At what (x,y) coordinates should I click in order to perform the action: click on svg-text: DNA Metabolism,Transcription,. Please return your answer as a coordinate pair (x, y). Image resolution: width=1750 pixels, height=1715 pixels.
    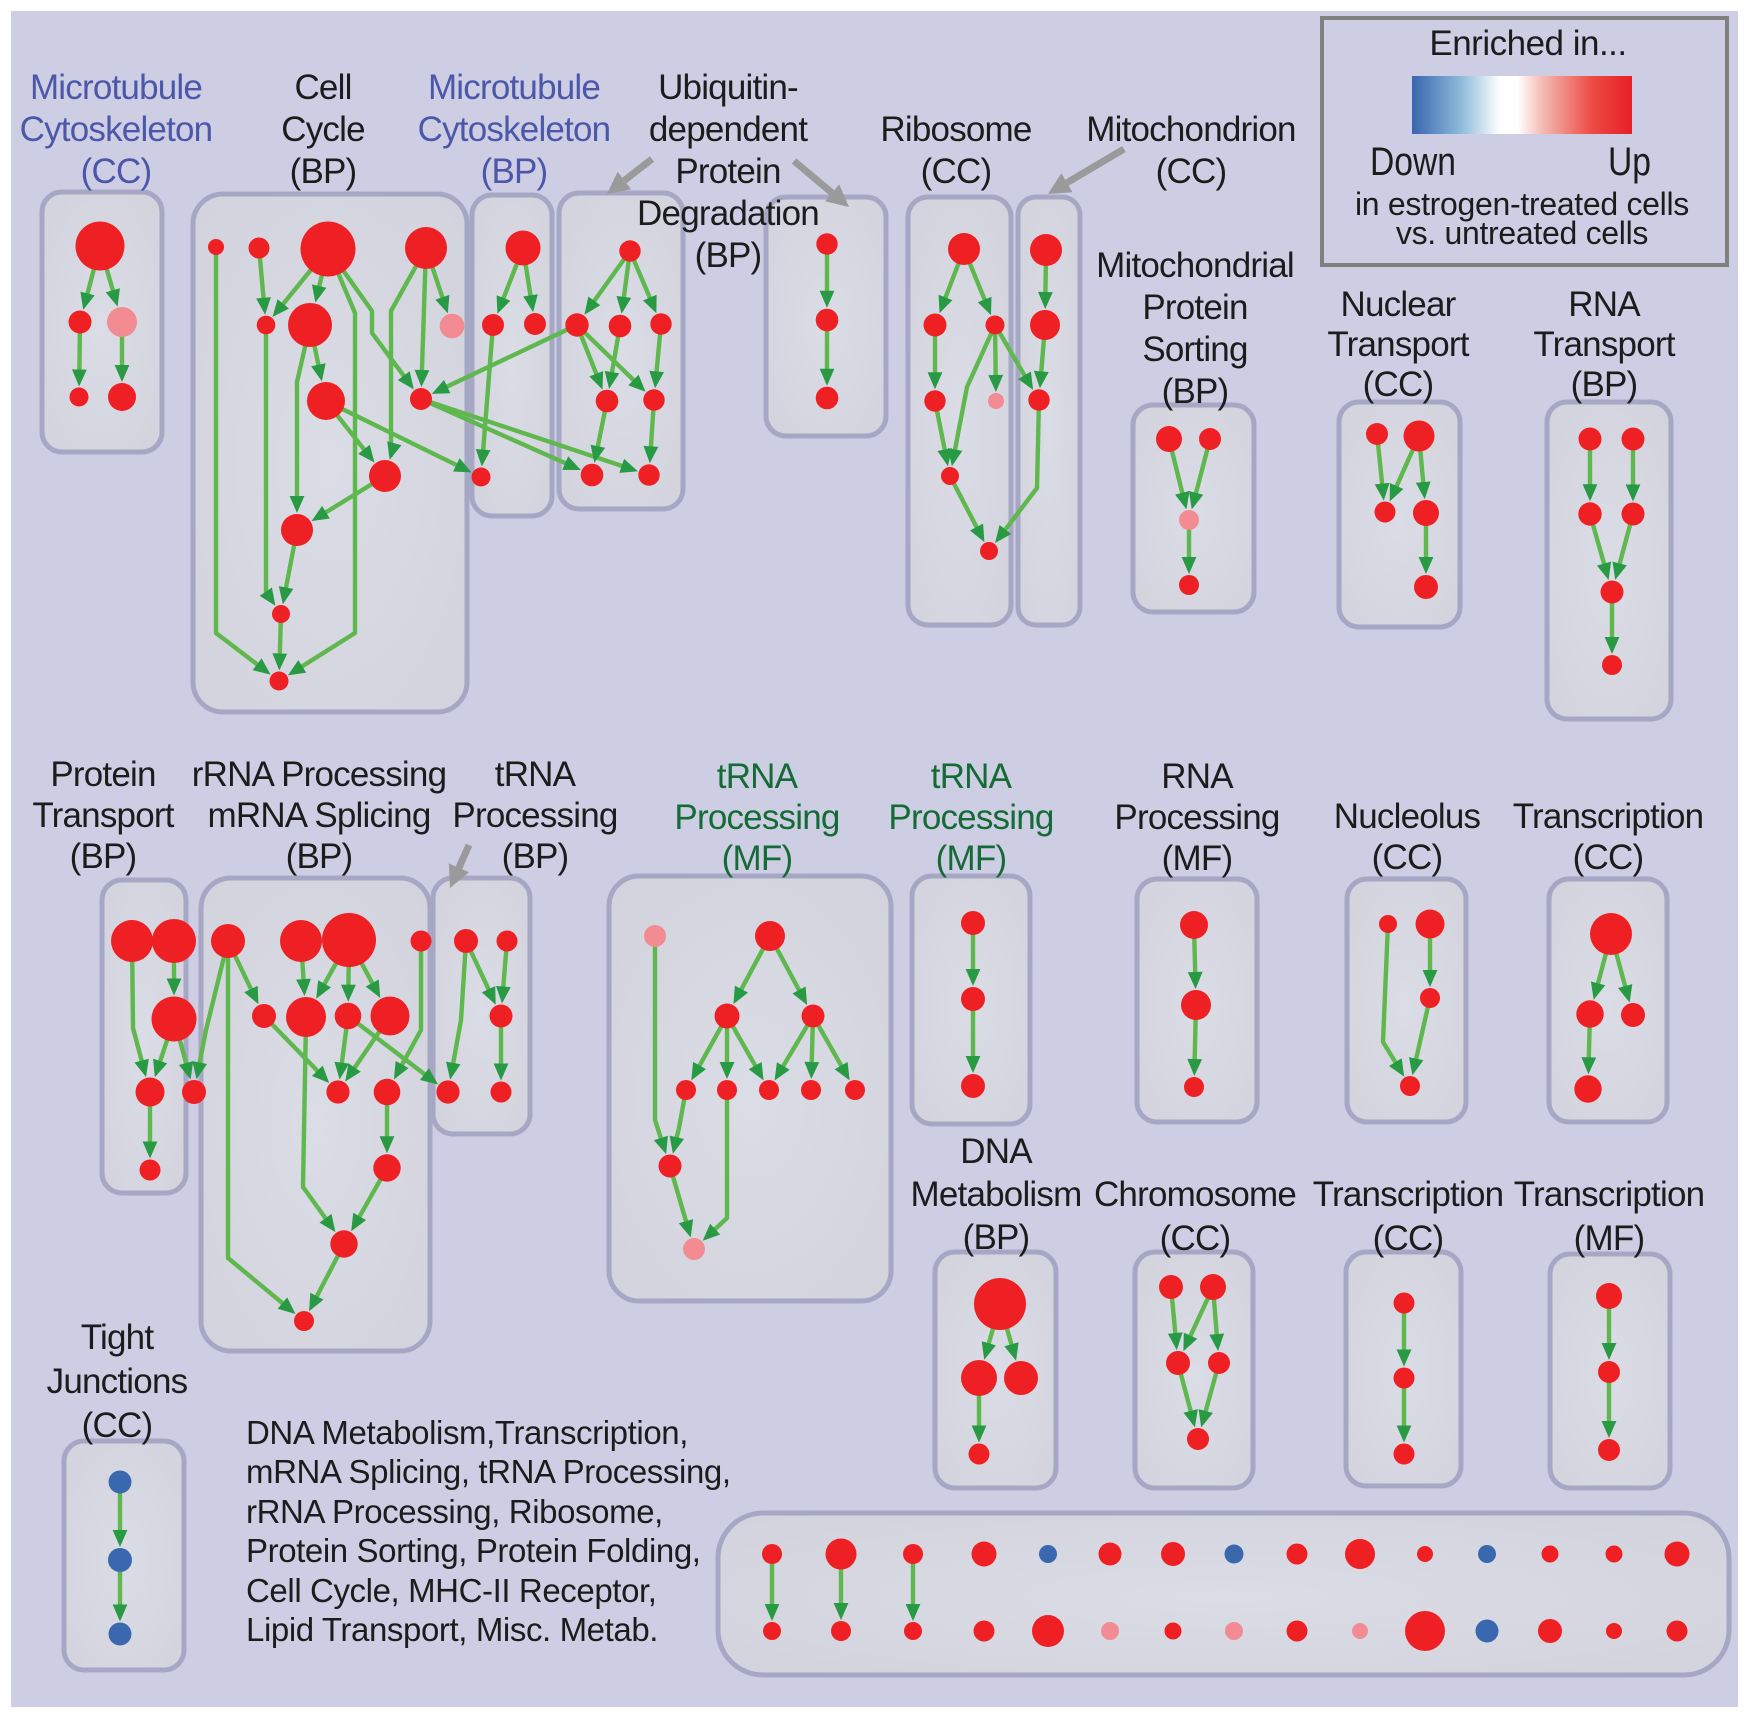
    Looking at the image, I should click on (467, 1432).